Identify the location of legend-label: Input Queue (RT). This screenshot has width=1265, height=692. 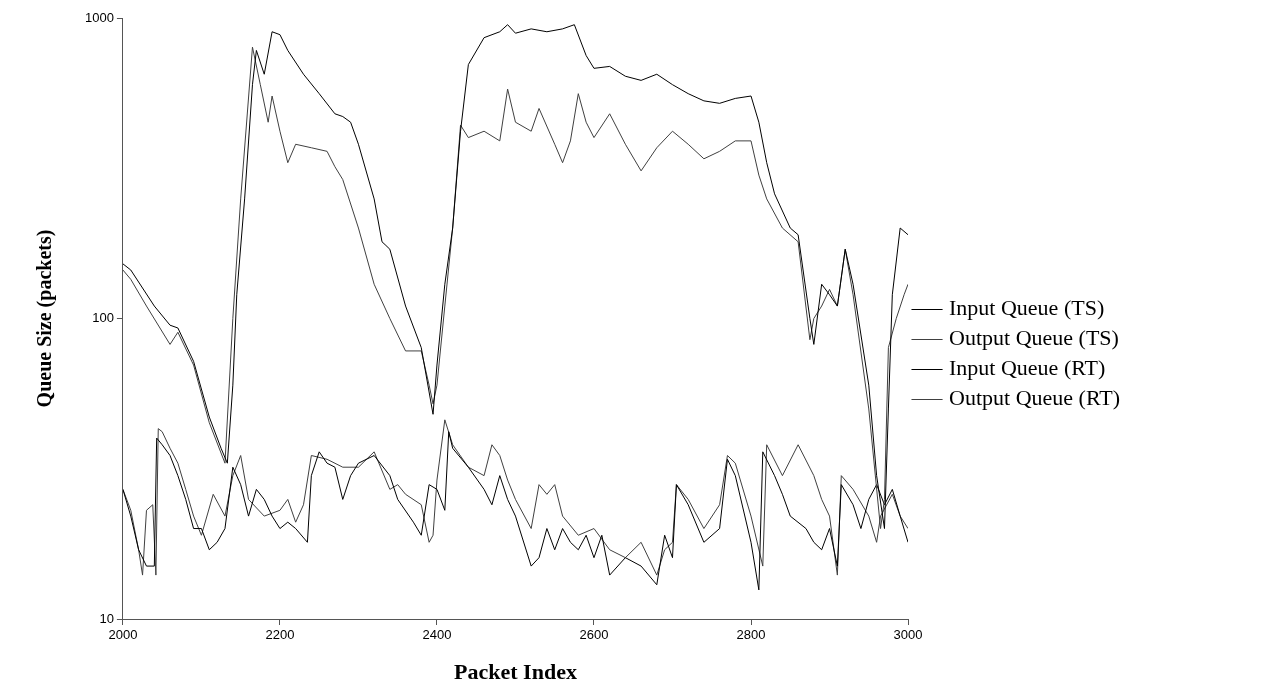
(1027, 368).